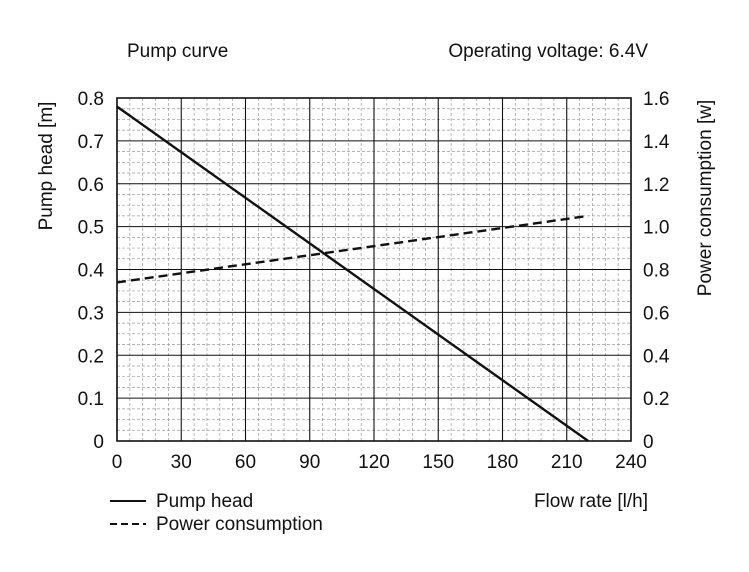 This screenshot has height=572, width=749. I want to click on series-line-power-consumption, so click(352, 249).